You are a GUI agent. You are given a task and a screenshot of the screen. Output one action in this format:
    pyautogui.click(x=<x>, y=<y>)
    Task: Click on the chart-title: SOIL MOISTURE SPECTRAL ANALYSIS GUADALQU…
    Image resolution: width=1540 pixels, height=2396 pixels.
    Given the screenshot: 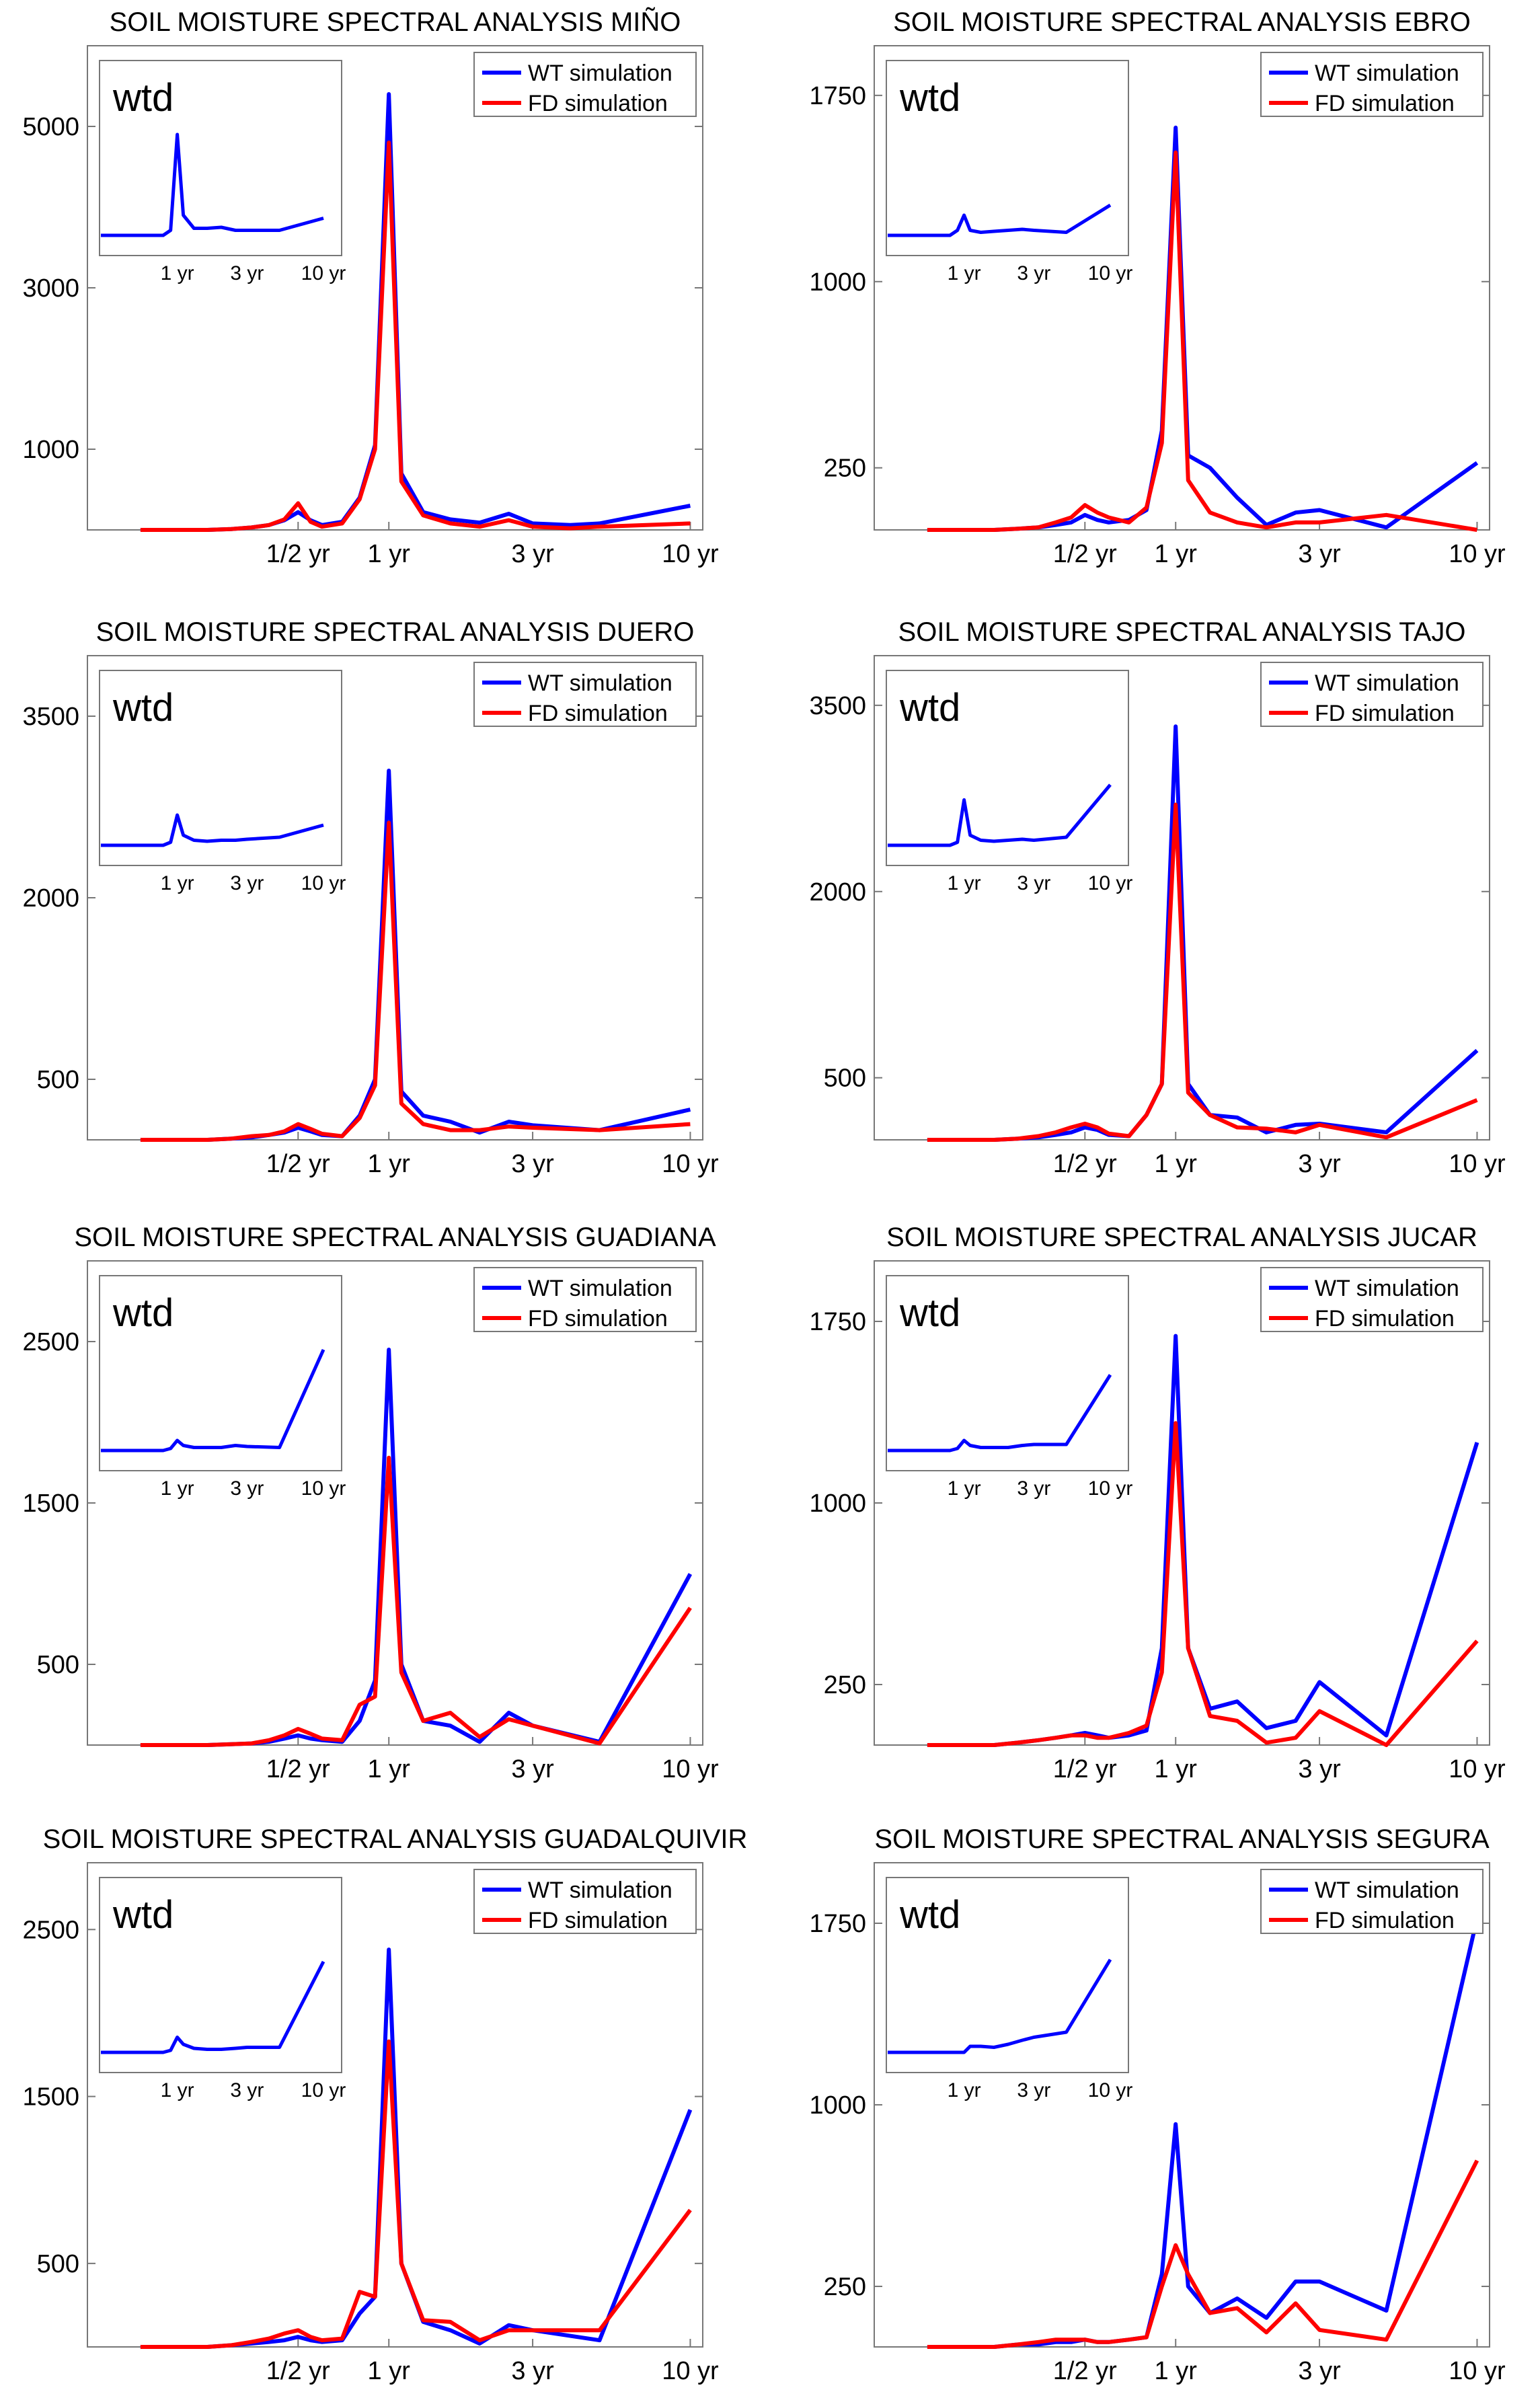 What is the action you would take?
    pyautogui.click(x=395, y=1839)
    